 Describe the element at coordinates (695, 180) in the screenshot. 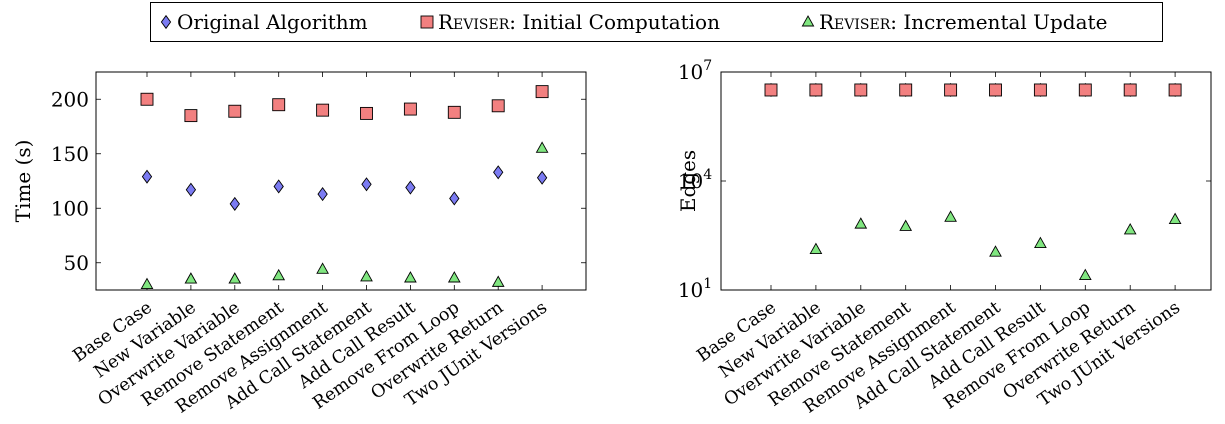

I see `y-tick-label: 104` at that location.